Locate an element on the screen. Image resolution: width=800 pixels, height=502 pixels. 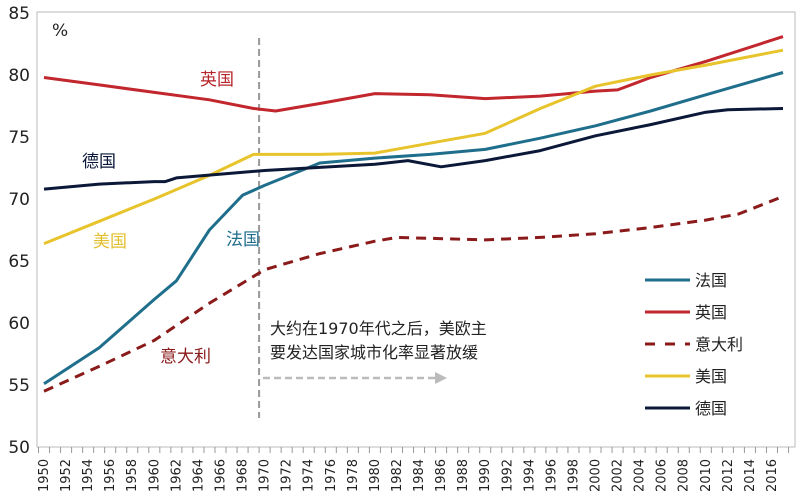
x-tick-label: 1972 is located at coordinates (287, 475).